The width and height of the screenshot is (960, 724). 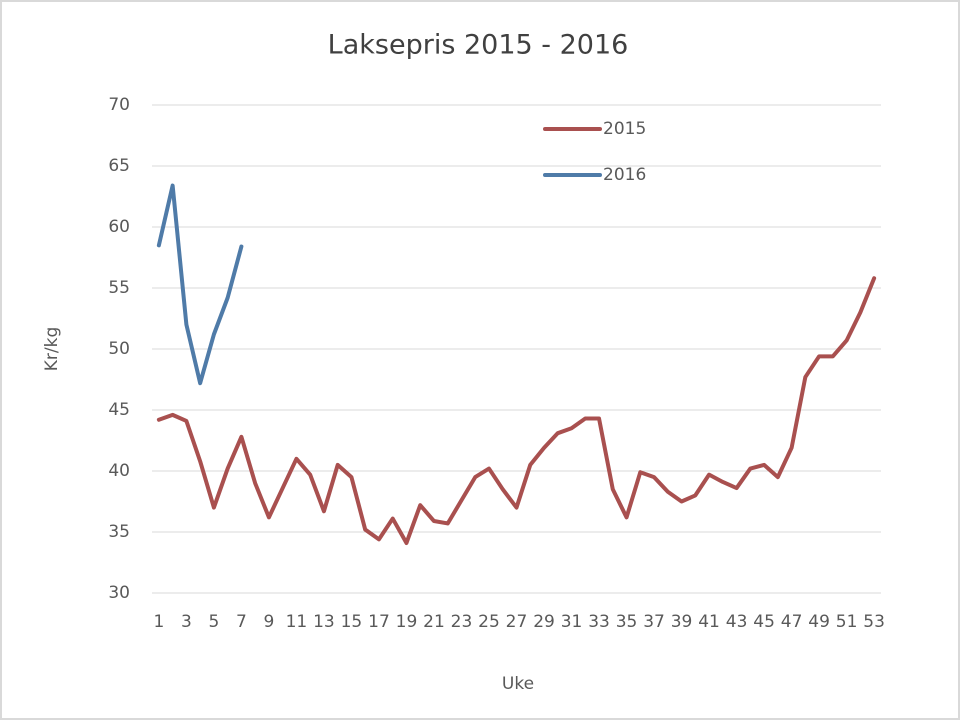 What do you see at coordinates (324, 622) in the screenshot?
I see `x-tick-label: 13` at bounding box center [324, 622].